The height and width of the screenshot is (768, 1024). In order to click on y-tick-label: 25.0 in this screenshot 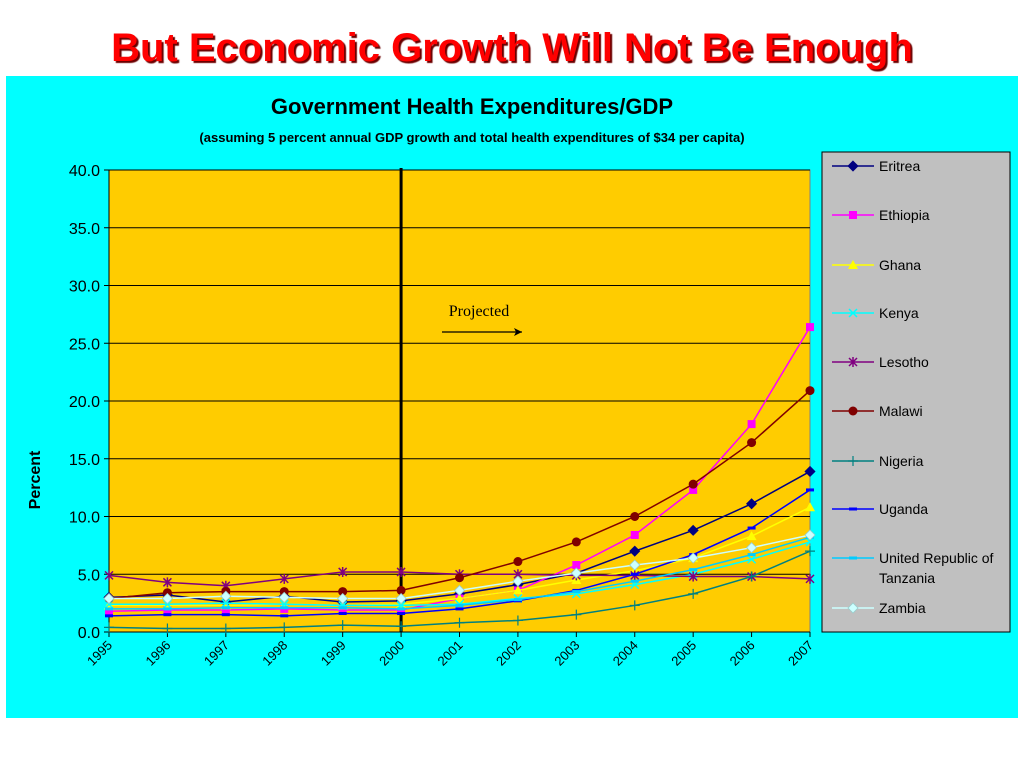, I will do `click(84, 344)`.